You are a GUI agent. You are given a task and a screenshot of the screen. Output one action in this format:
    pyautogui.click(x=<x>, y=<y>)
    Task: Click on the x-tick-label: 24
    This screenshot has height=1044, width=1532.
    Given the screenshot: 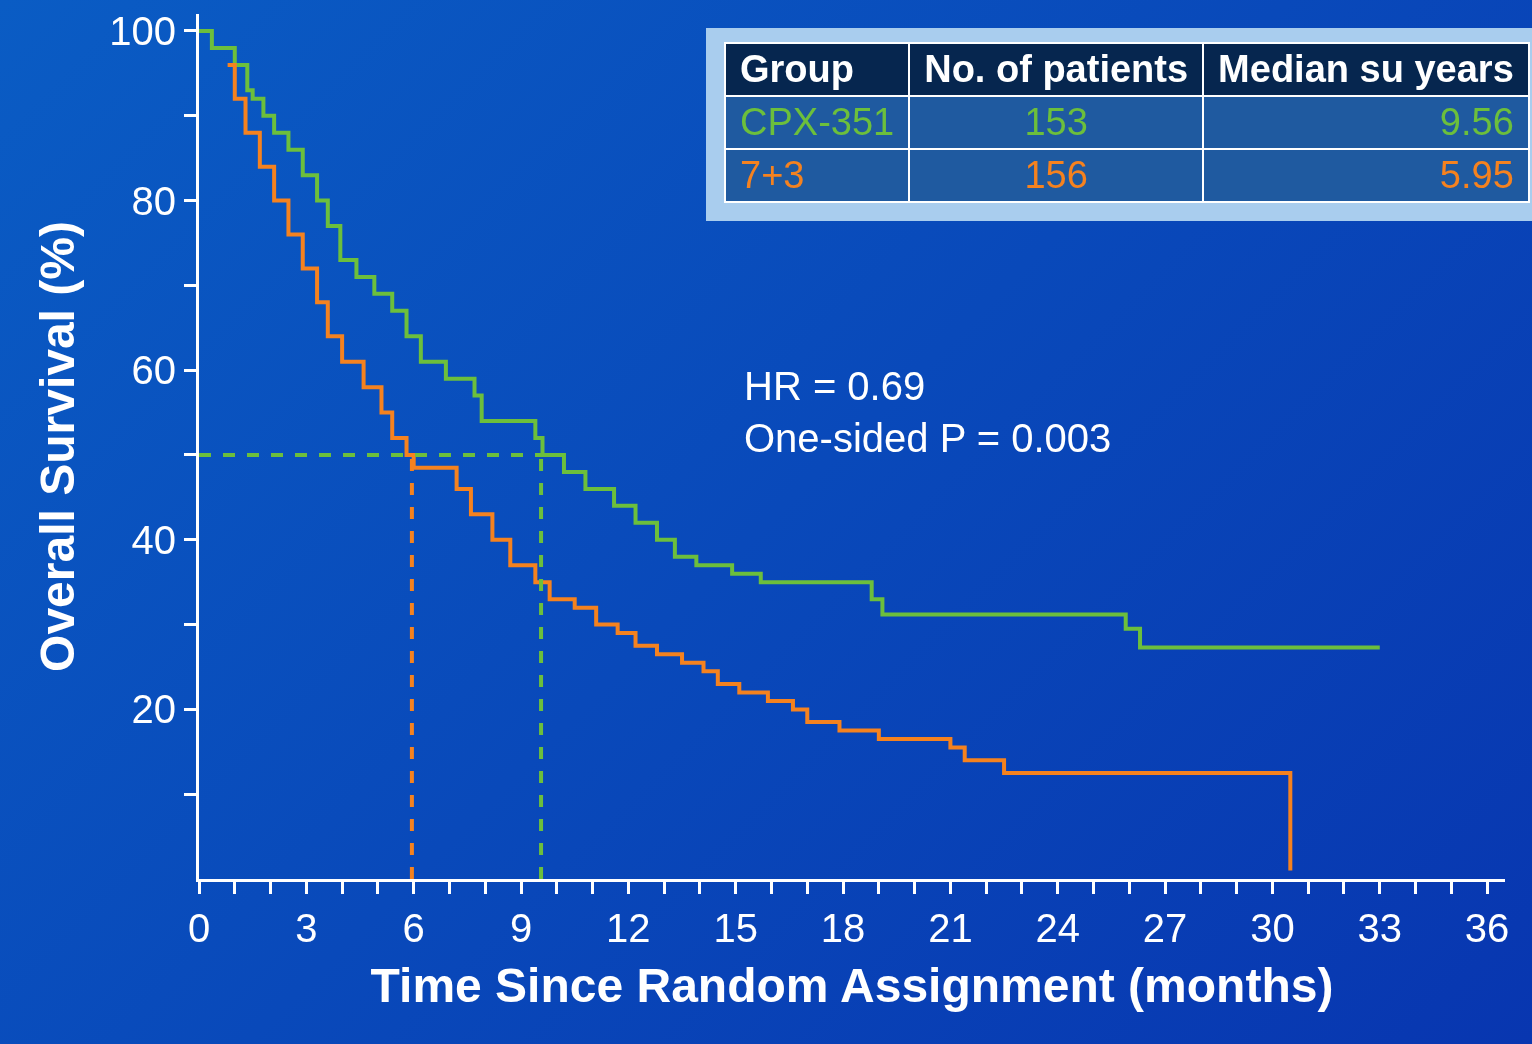 What is the action you would take?
    pyautogui.click(x=1057, y=928)
    